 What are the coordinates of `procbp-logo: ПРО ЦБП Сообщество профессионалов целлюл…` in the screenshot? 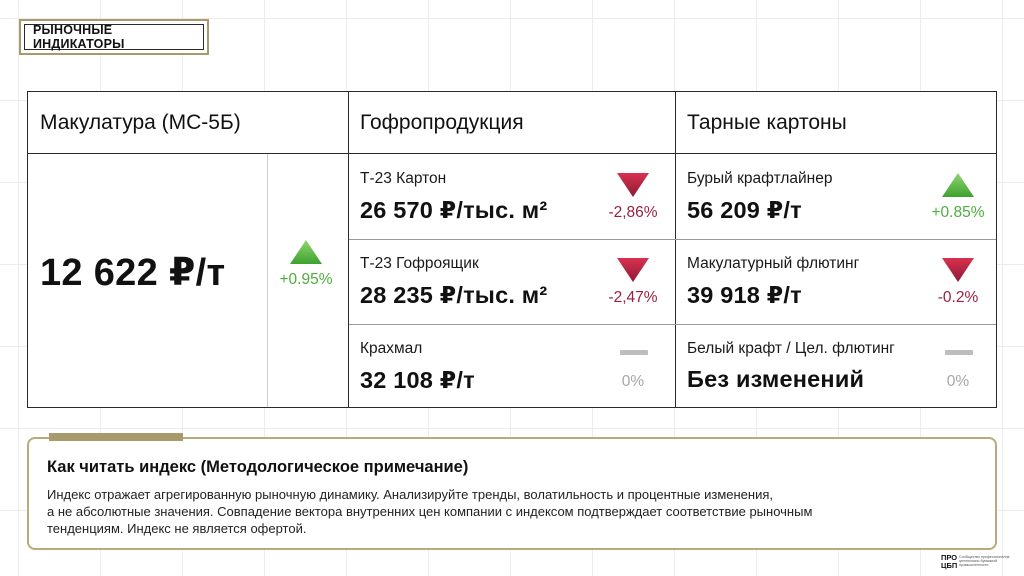 It's located at (981, 563).